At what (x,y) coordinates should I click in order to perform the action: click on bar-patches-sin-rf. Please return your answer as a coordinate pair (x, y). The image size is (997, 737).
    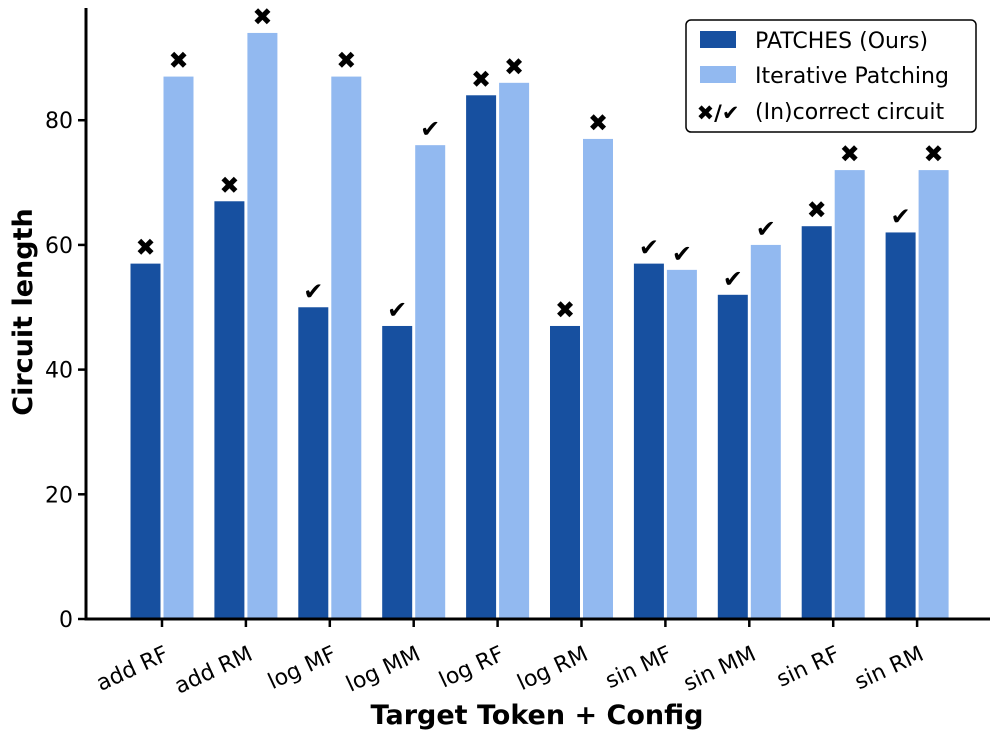
    Looking at the image, I should click on (816, 422).